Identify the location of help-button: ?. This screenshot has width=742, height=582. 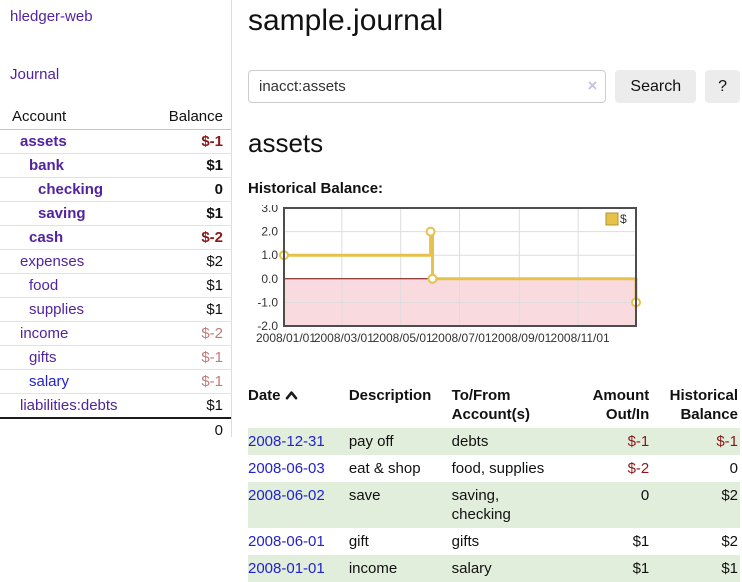
(722, 86).